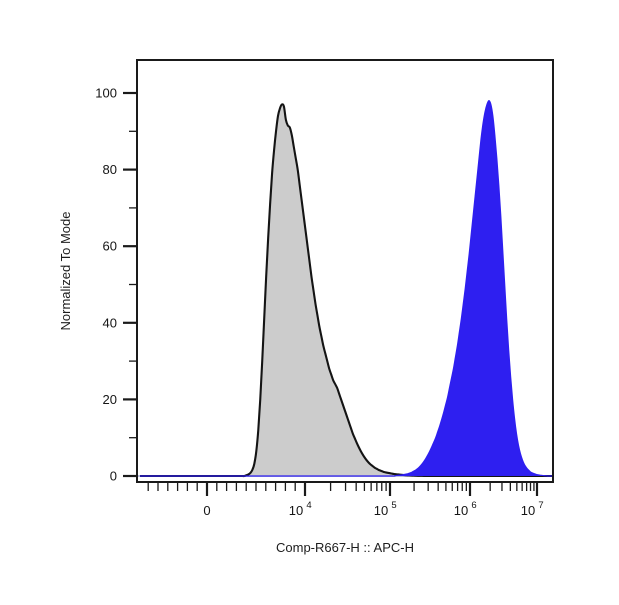 The image size is (619, 605). I want to click on y-tick-label: 40, so click(110, 322).